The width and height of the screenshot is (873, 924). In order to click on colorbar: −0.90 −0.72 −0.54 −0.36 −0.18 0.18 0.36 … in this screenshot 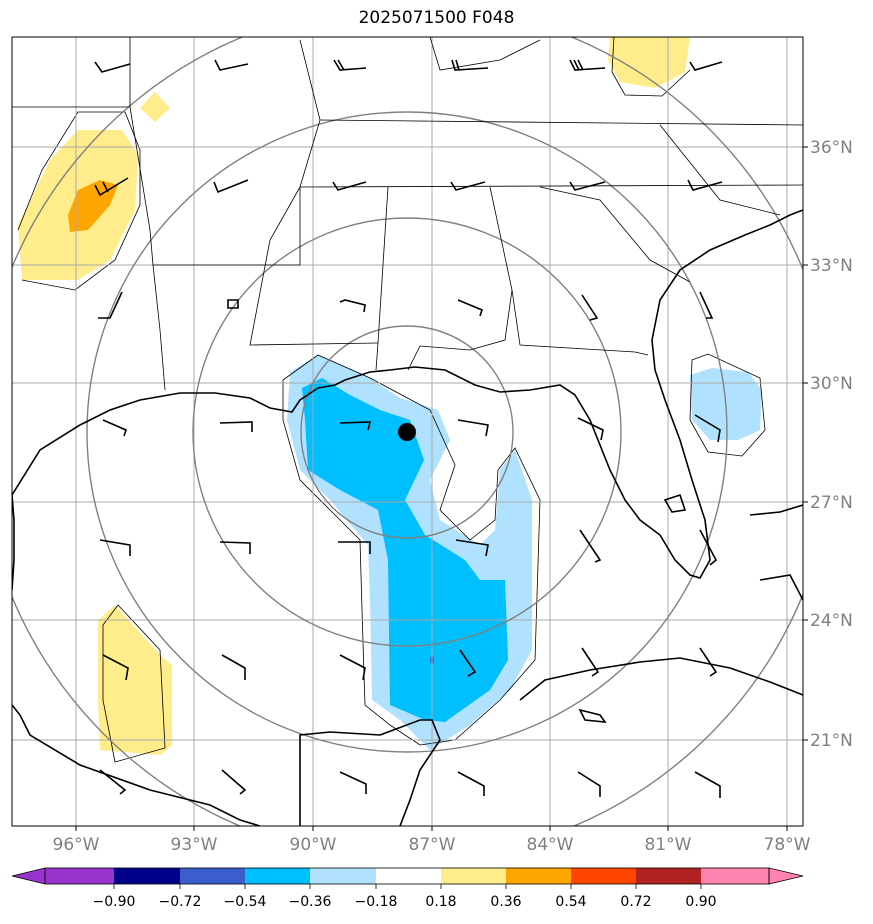, I will do `click(407, 888)`.